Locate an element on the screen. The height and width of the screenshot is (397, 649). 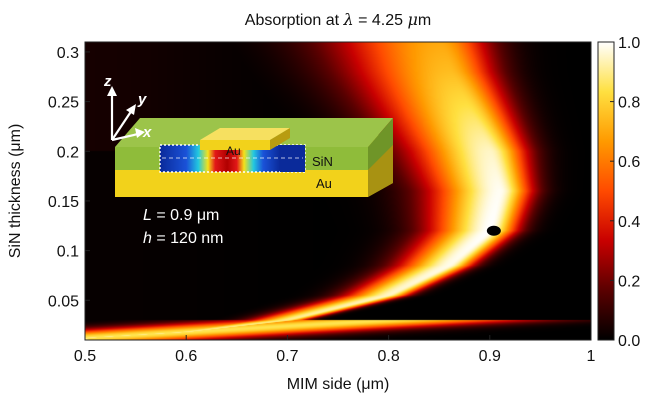
colorbar-gradient is located at coordinates (606, 191).